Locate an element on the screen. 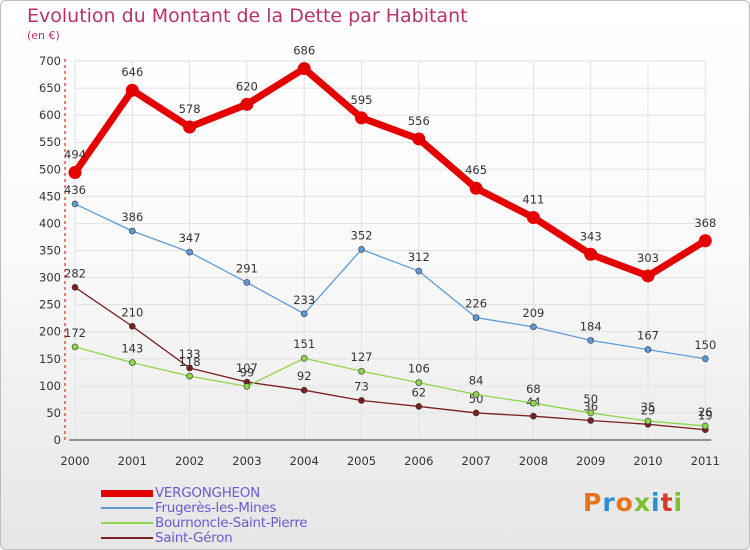  legend-label: Bournoncle-Saint-Pierre is located at coordinates (231, 523).